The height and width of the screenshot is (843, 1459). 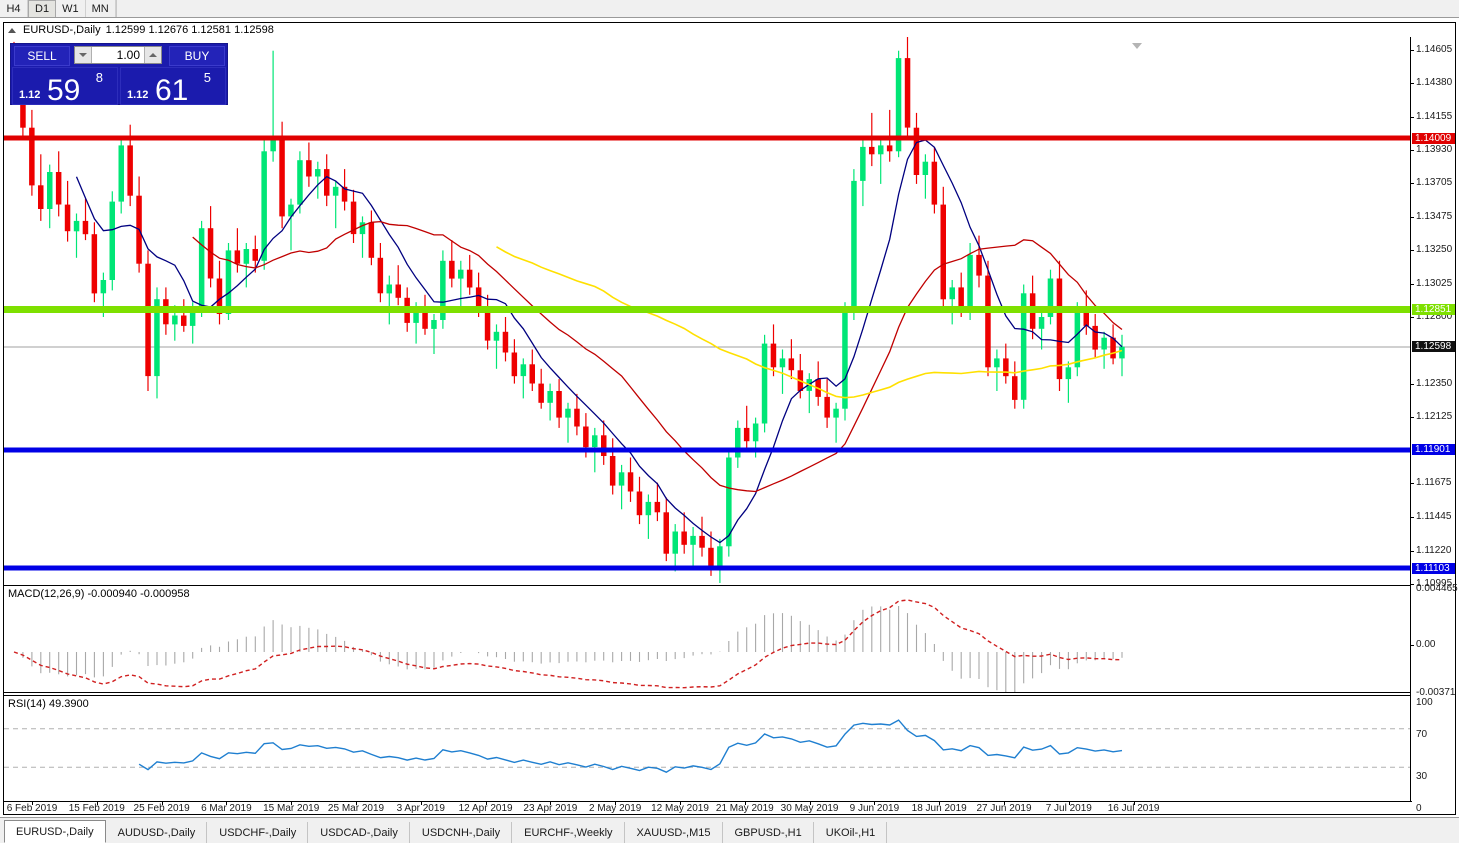 What do you see at coordinates (226, 808) in the screenshot?
I see `date-label: 6 Mar 2019` at bounding box center [226, 808].